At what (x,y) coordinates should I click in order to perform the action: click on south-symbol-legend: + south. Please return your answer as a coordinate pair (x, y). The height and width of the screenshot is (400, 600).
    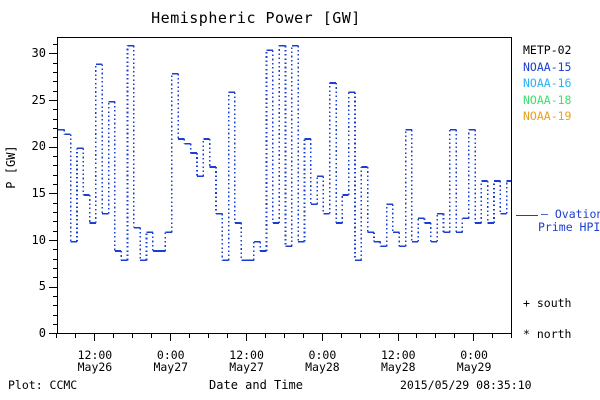
    Looking at the image, I should click on (547, 303).